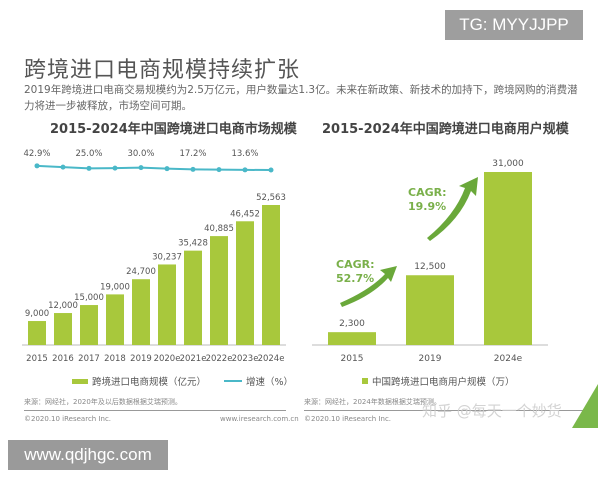  What do you see at coordinates (270, 382) in the screenshot?
I see `legend-line-label: 增速（%）` at bounding box center [270, 382].